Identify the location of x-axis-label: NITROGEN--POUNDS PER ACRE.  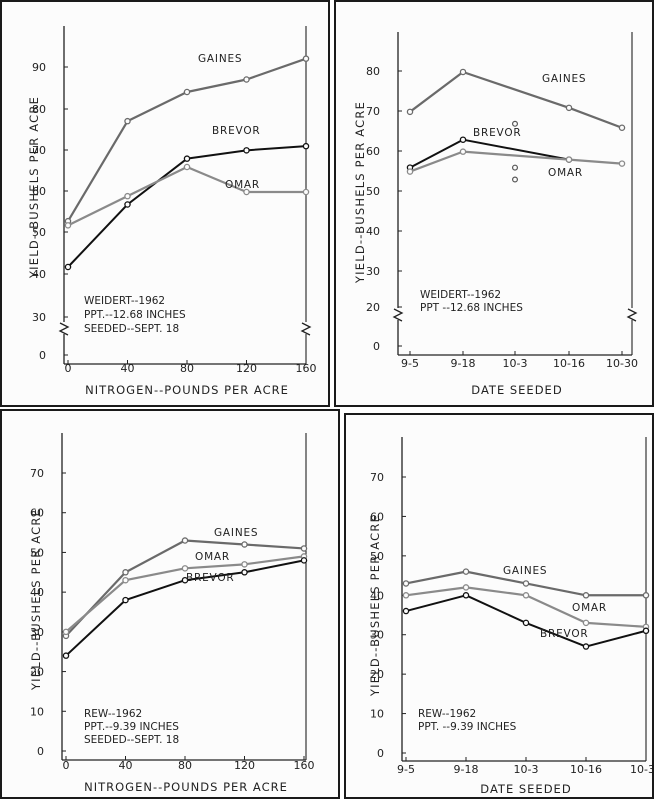
(187, 390).